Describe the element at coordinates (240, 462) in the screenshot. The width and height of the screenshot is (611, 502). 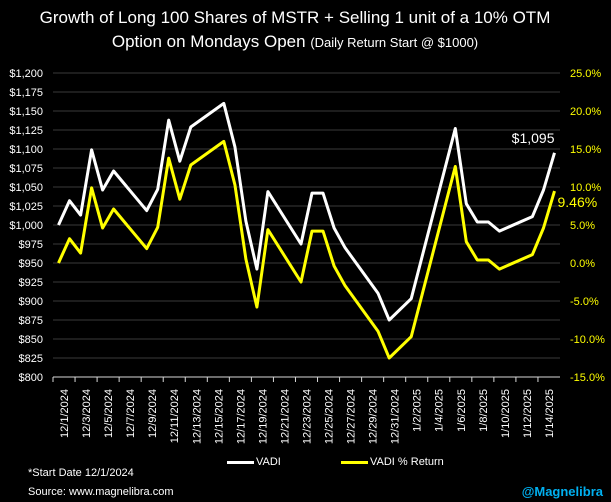
I see `legend-swatch-vadi` at that location.